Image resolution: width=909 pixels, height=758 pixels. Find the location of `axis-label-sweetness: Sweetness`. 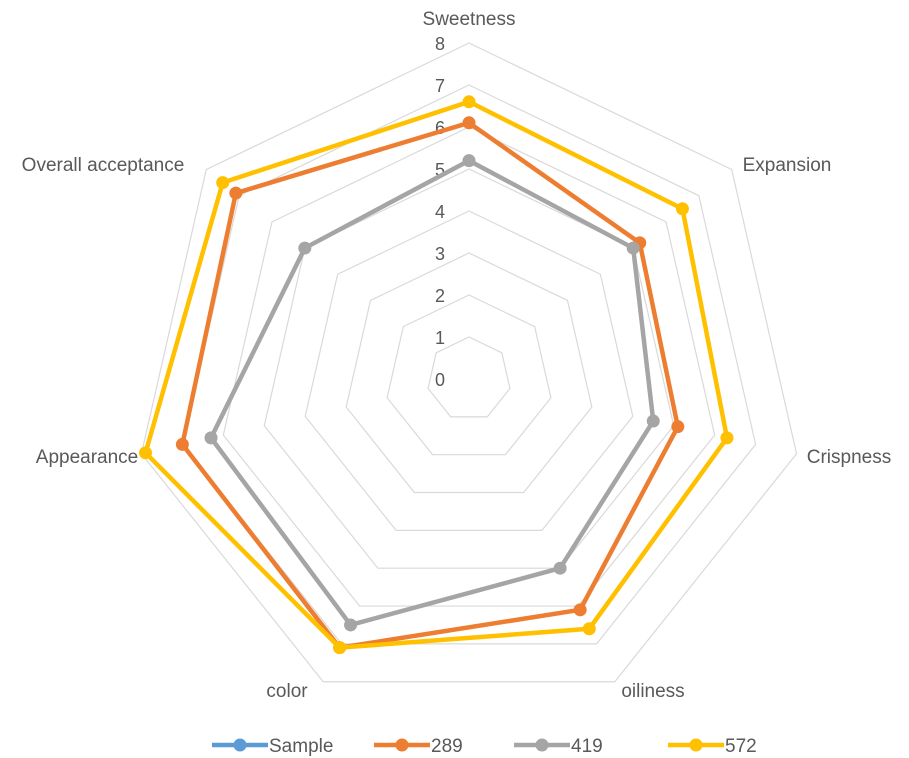

axis-label-sweetness: Sweetness is located at coordinates (469, 19).